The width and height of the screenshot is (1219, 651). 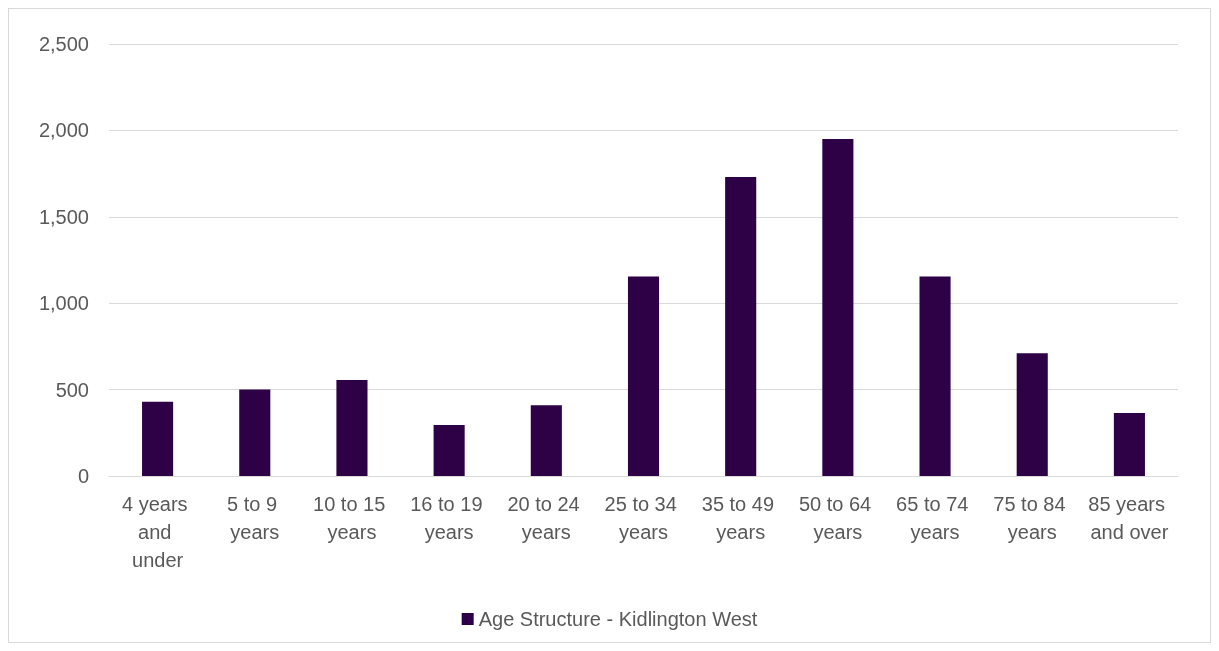 I want to click on legend-label: Age Structure - Kidlington West, so click(x=618, y=619).